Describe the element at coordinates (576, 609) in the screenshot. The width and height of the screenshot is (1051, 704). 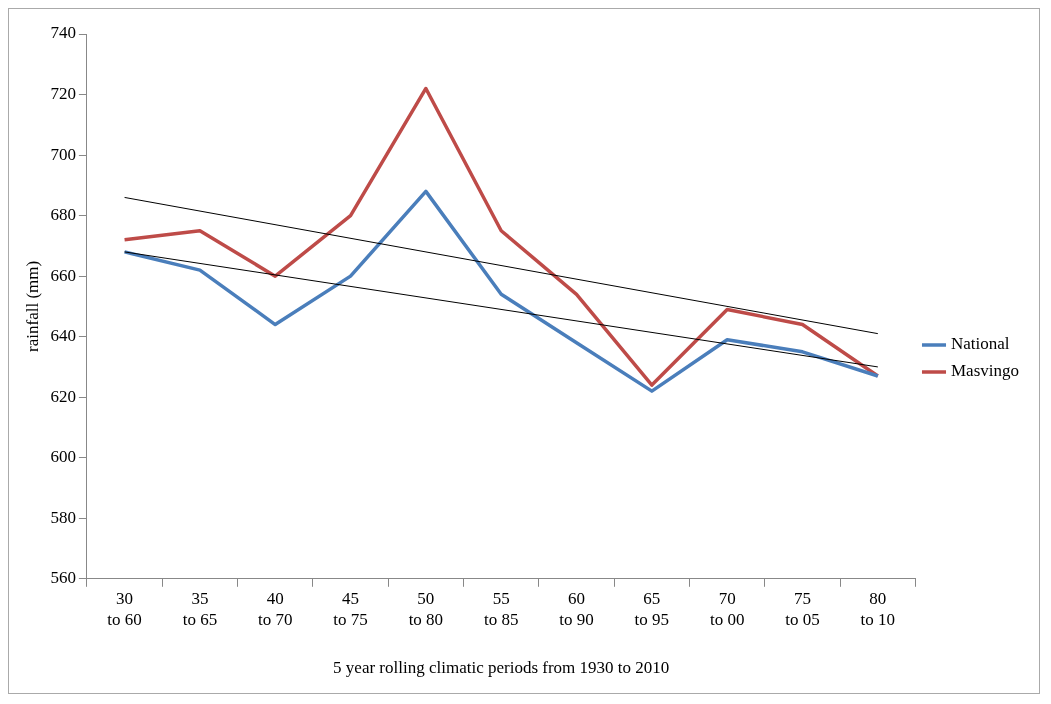
I see `x-tick-label: 60 to 90` at that location.